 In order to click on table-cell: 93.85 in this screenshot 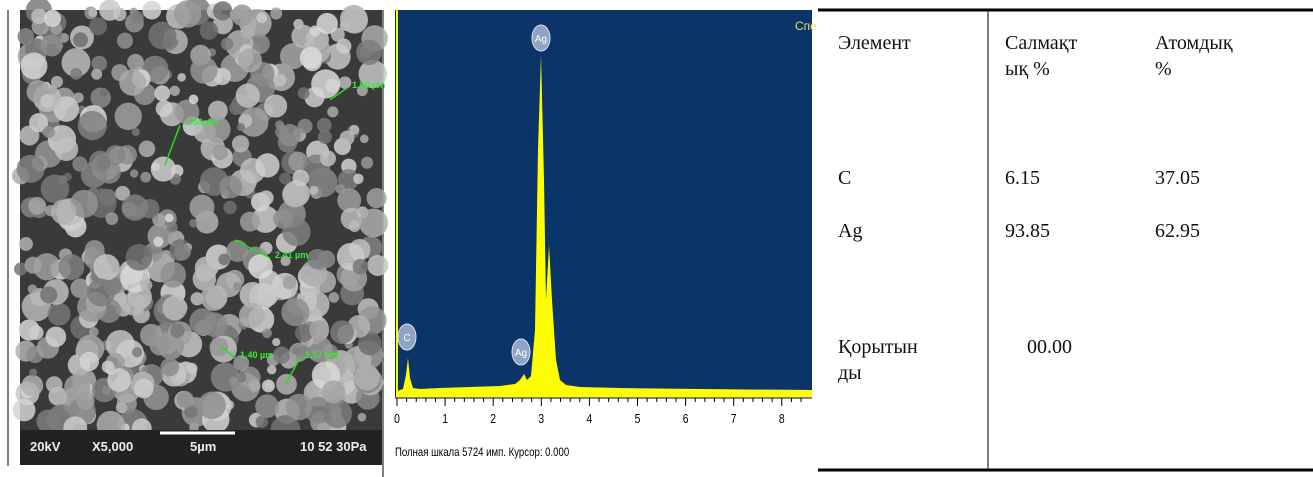, I will do `click(1027, 231)`.